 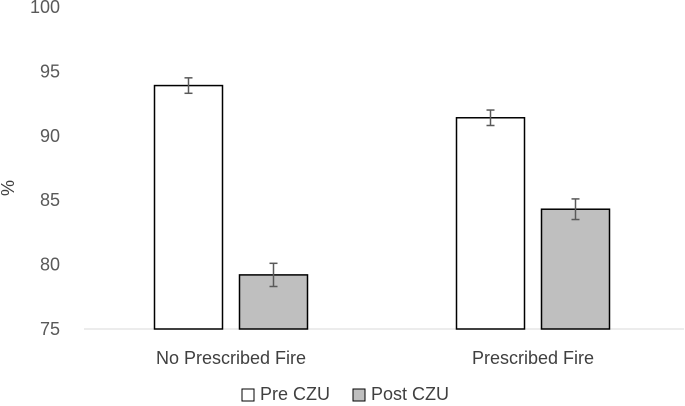 I want to click on y-tick-label: 80, so click(x=50, y=265).